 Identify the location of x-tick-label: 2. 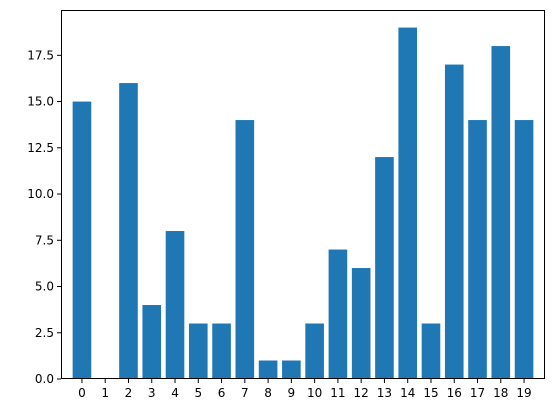
(129, 393).